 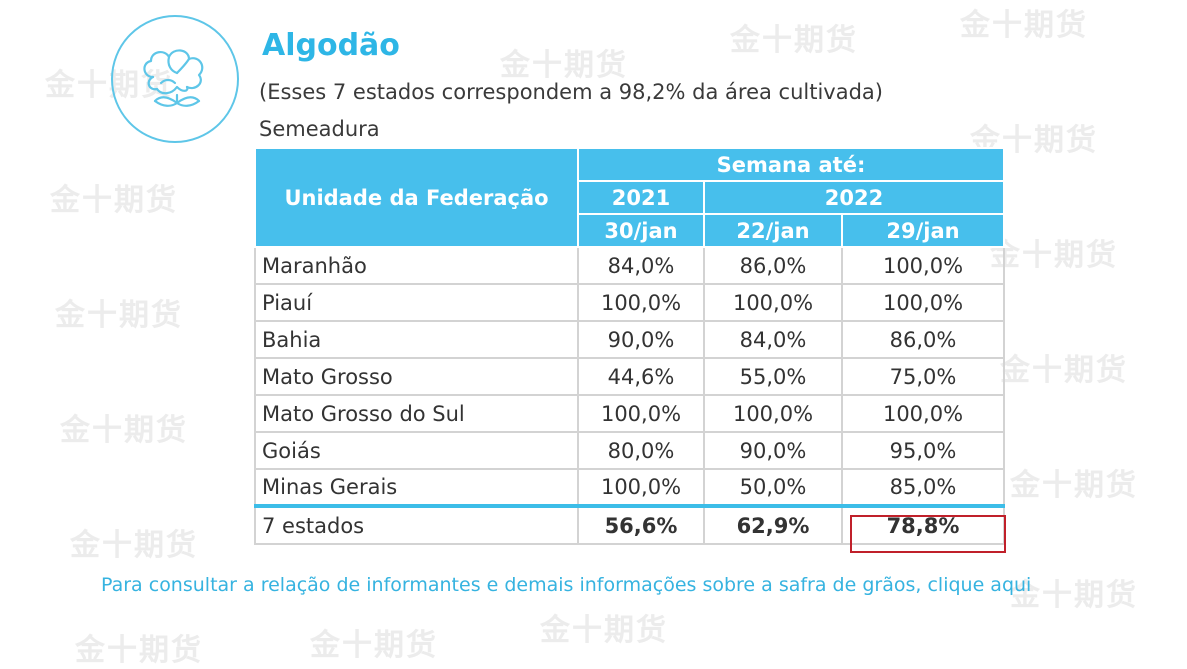 I want to click on cotton-logo, so click(x=175, y=79).